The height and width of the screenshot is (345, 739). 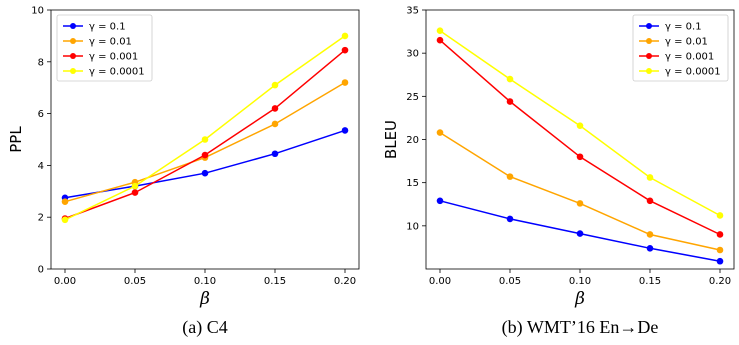 I want to click on y-tick-label: 0, so click(x=41, y=270).